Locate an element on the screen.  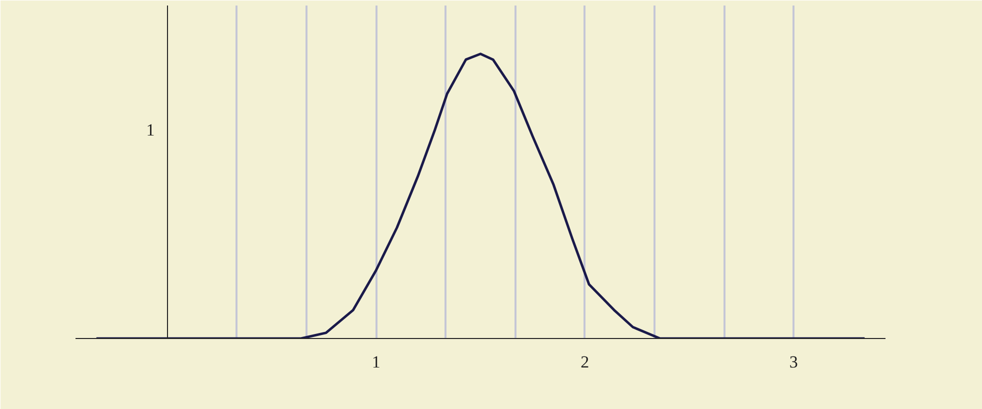
x-tick-label: 2 is located at coordinates (585, 362).